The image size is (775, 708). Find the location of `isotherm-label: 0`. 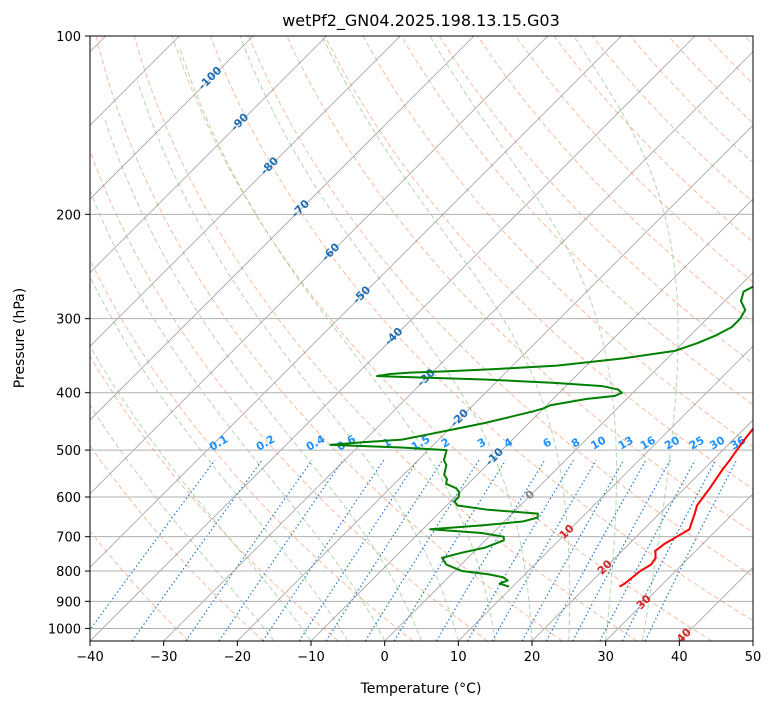

isotherm-label: 0 is located at coordinates (530, 494).